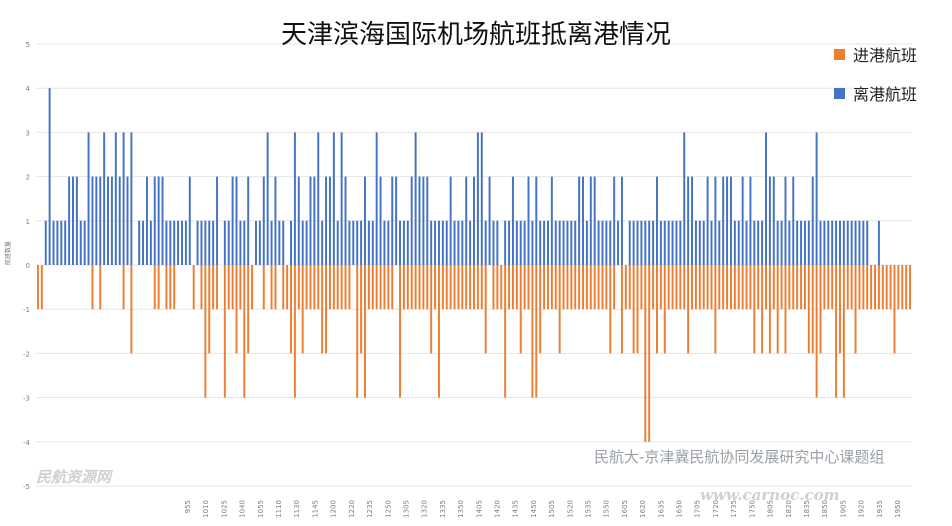  What do you see at coordinates (27, 443) in the screenshot?
I see `y-tick-label: -4` at bounding box center [27, 443].